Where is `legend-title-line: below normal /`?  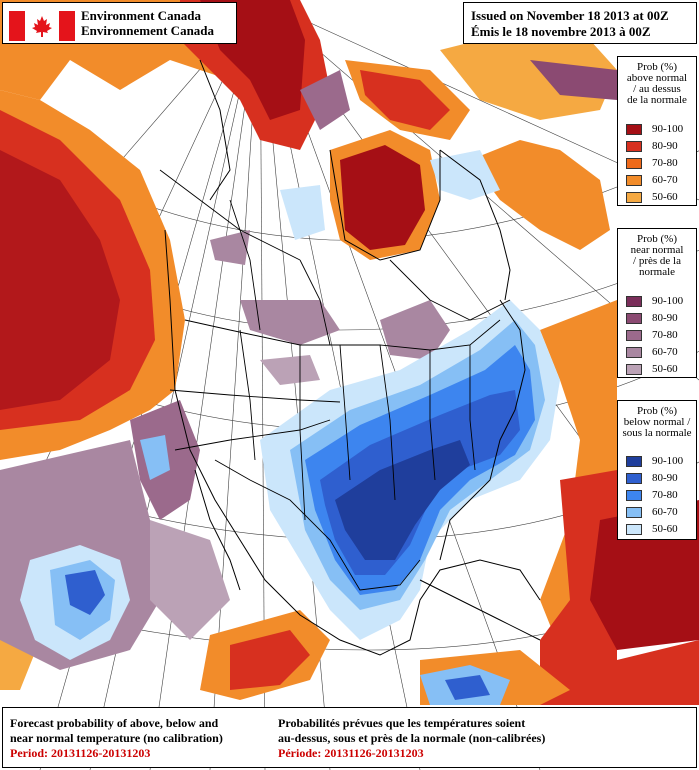 legend-title-line: below normal / is located at coordinates (657, 422).